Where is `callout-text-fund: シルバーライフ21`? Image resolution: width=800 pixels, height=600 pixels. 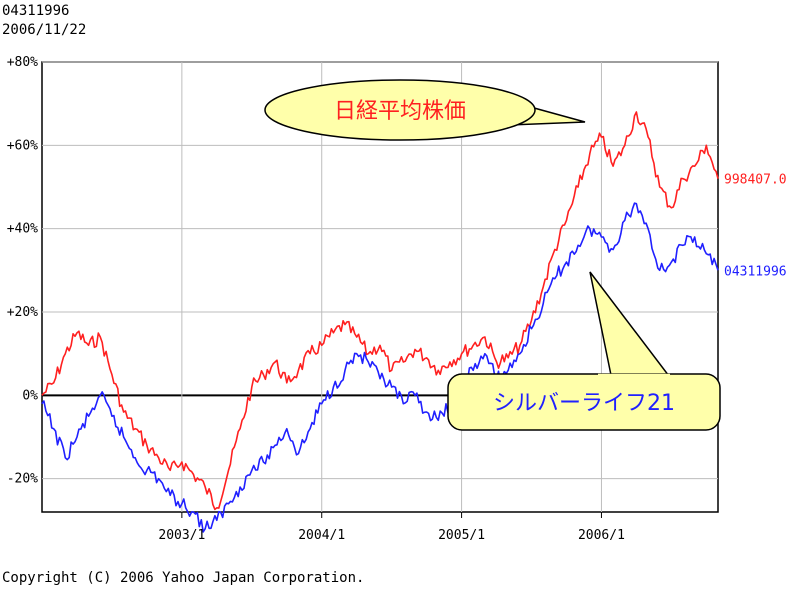 callout-text-fund: シルバーライフ21 is located at coordinates (584, 403).